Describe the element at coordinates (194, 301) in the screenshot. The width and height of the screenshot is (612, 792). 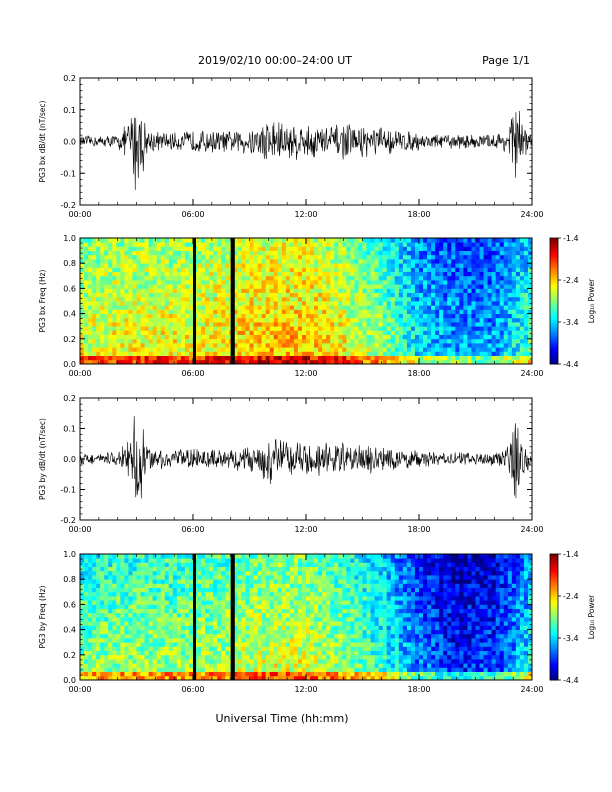
I see `data-gap-bar` at that location.